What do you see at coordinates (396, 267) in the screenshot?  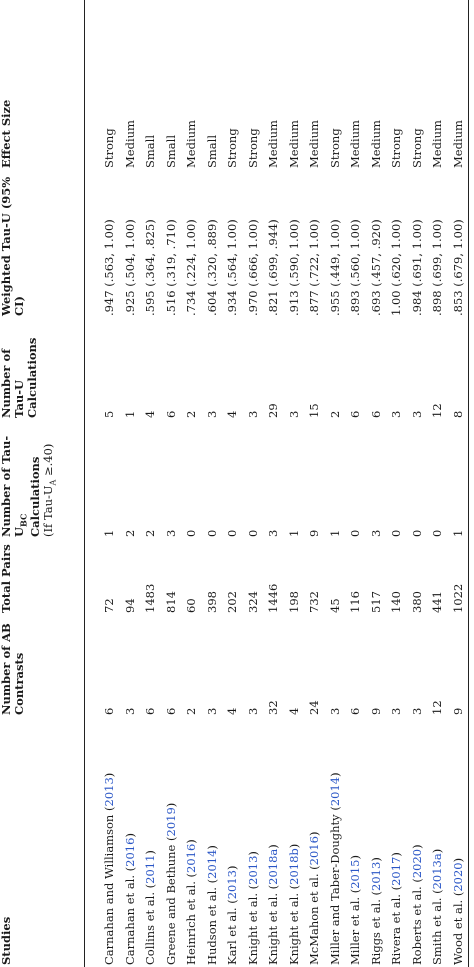 I see `cell-weighted-tau-u: 1.00 (.620, 1.00)` at bounding box center [396, 267].